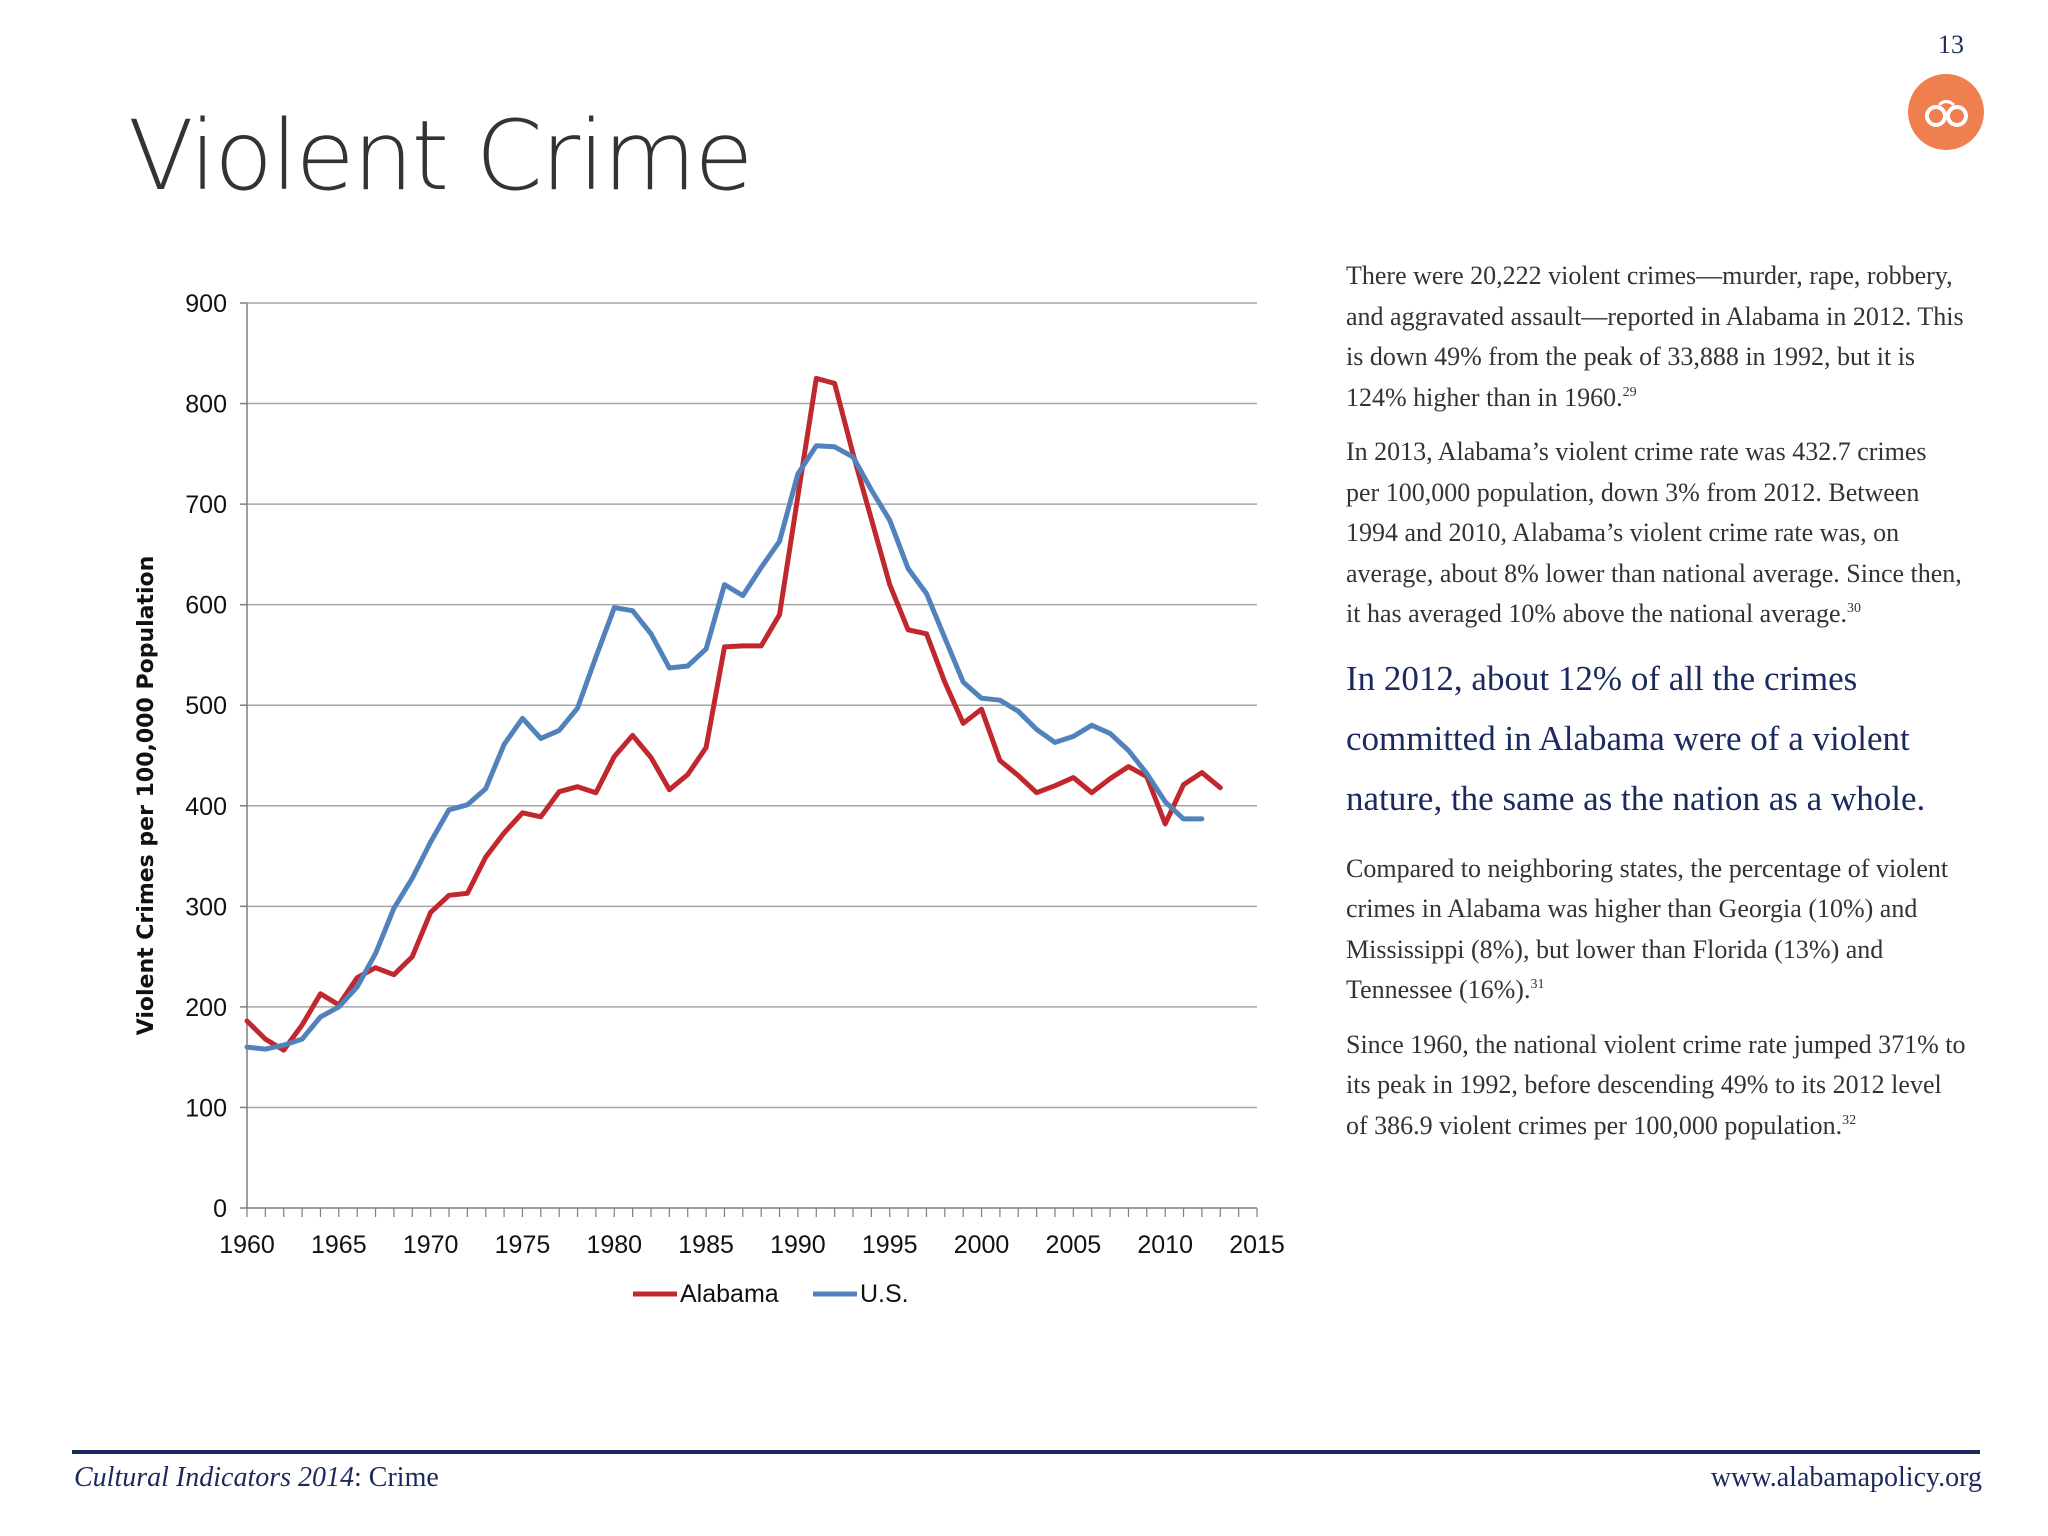  Describe the element at coordinates (523, 1245) in the screenshot. I see `x-tick-label: 1975` at that location.